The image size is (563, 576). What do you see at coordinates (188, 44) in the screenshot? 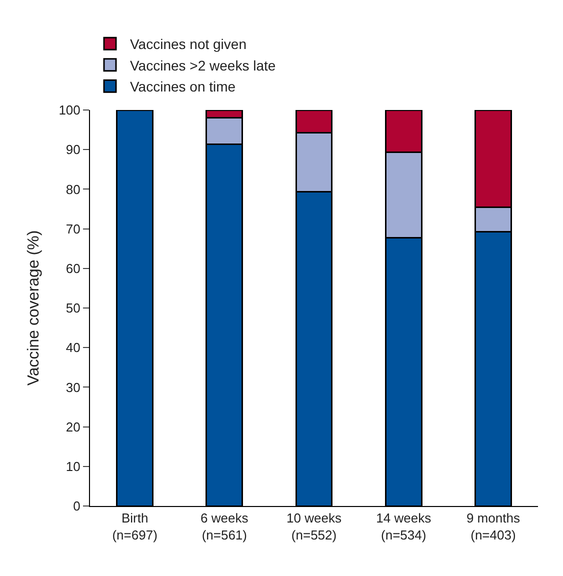
I see `legend-label: Vaccines not given` at bounding box center [188, 44].